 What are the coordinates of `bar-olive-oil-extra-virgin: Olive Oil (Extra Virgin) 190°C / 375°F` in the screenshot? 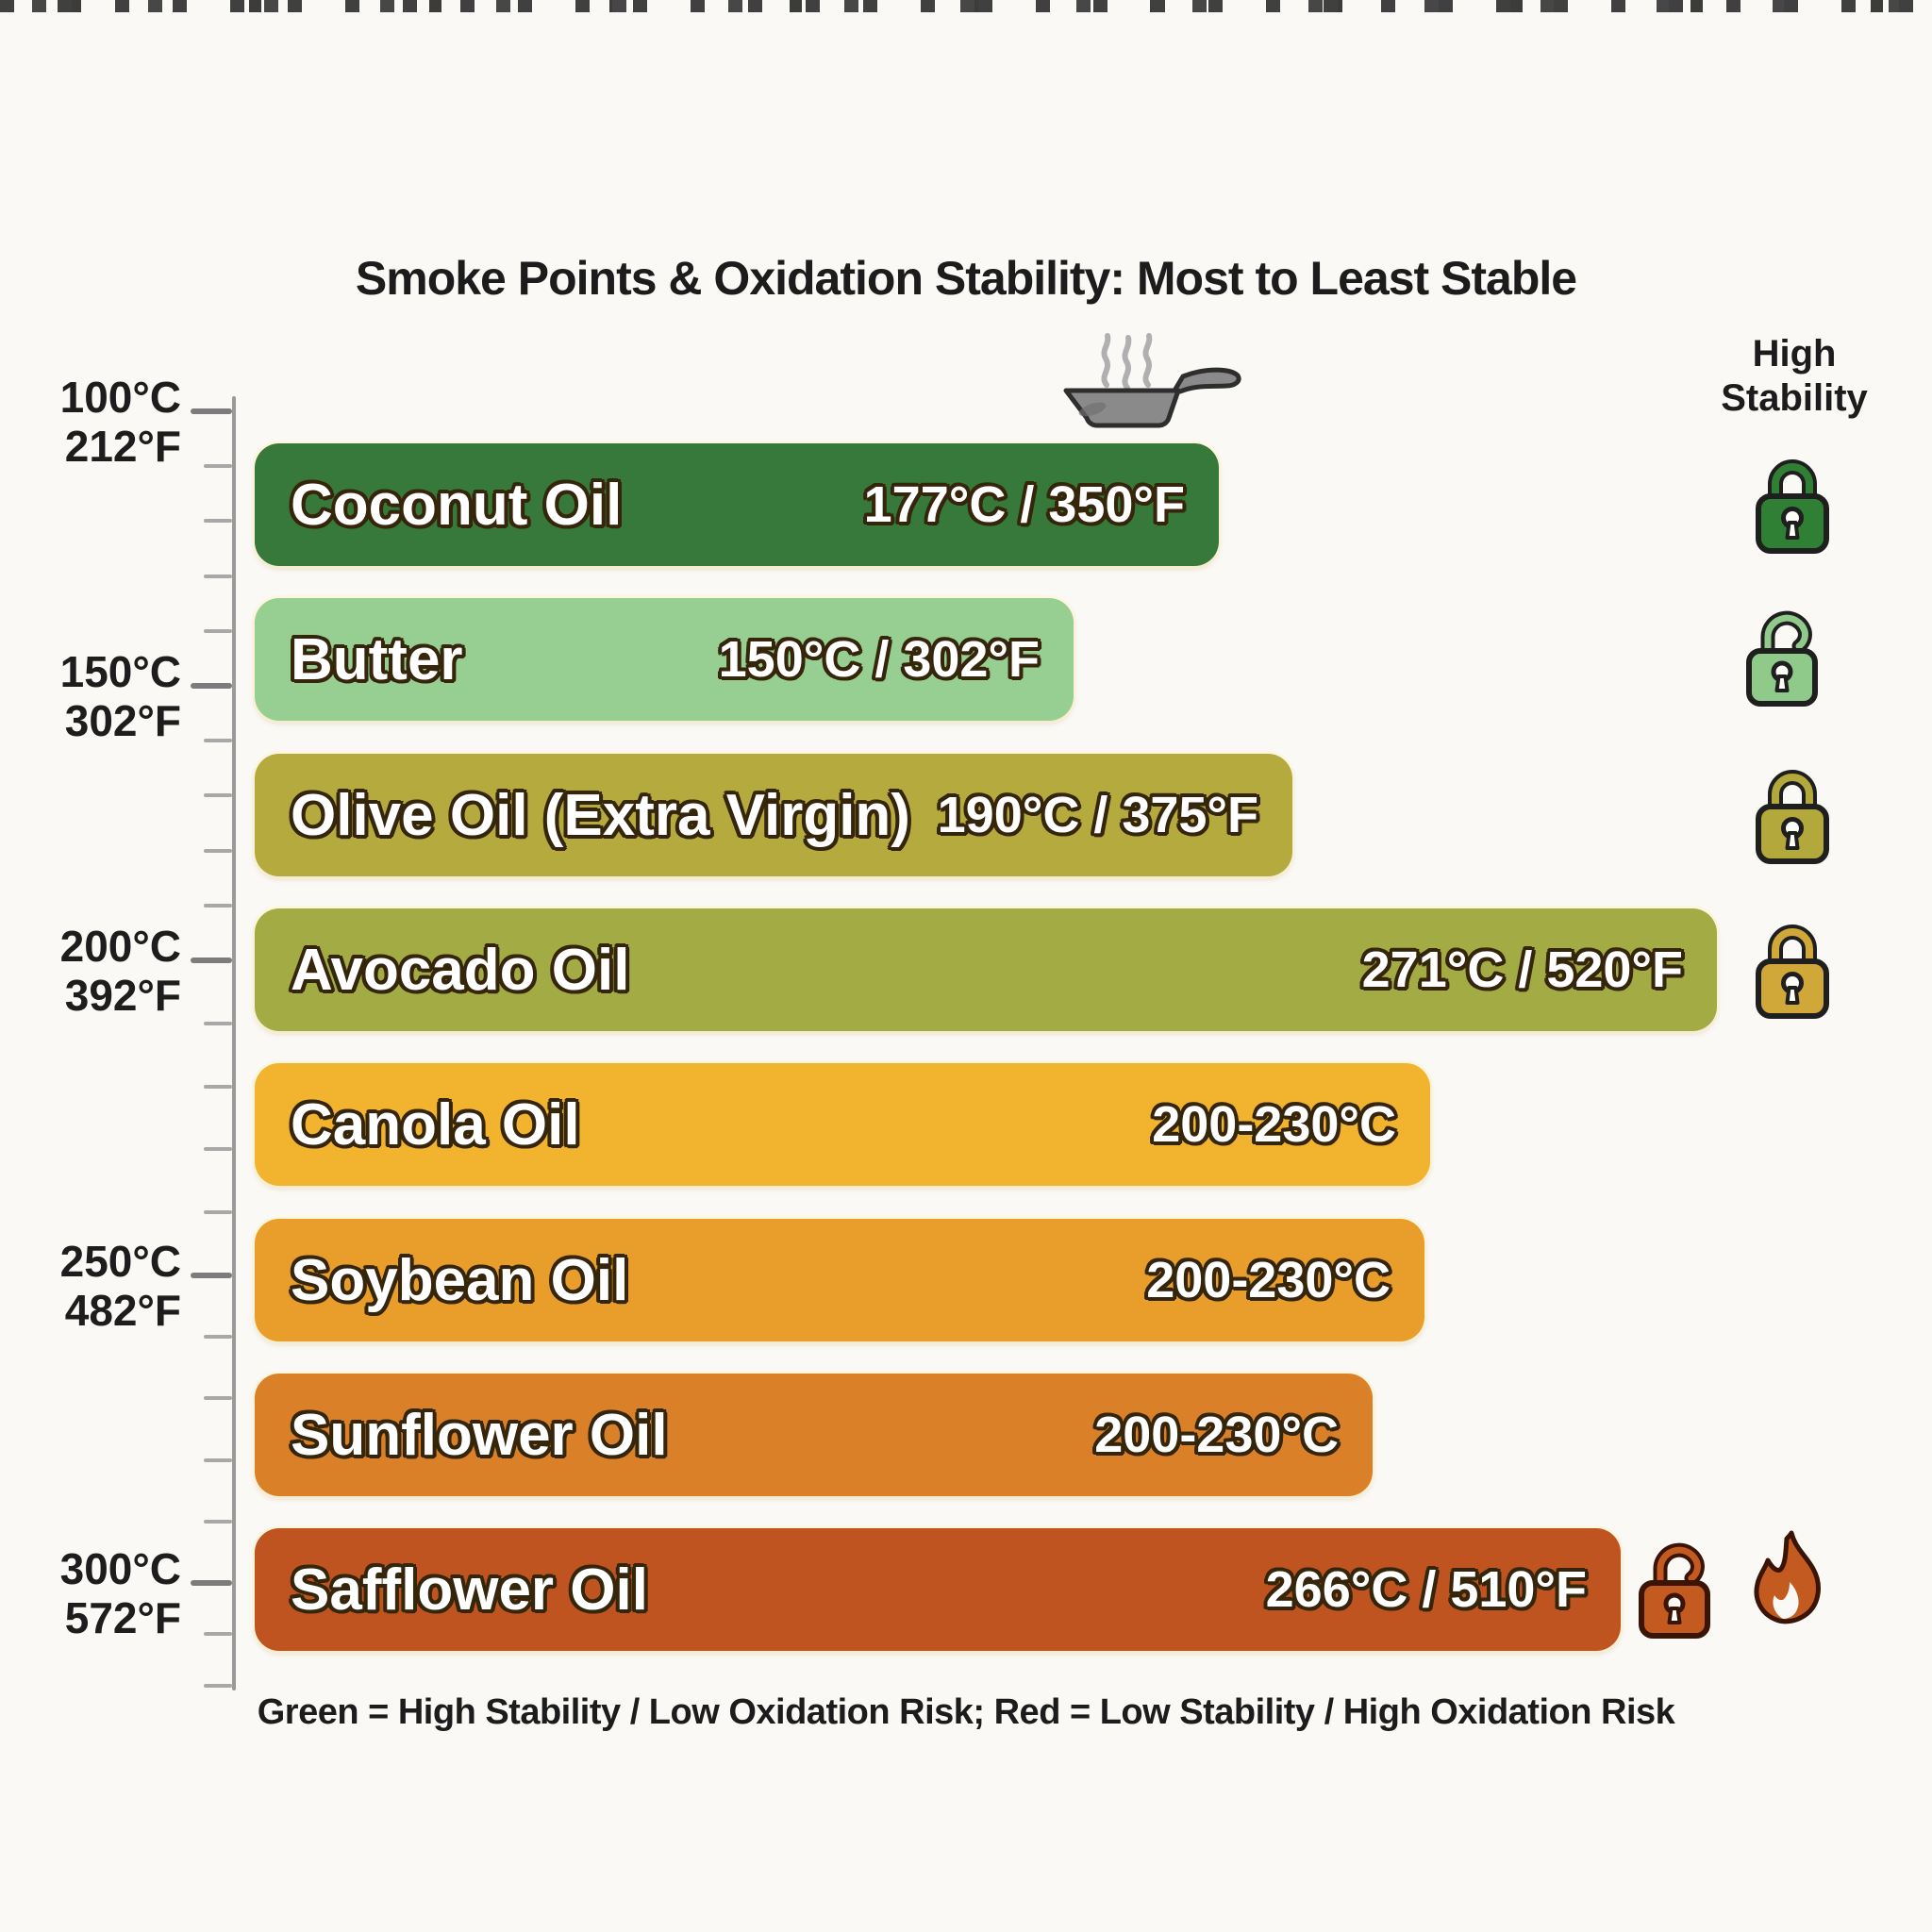 It's located at (773, 815).